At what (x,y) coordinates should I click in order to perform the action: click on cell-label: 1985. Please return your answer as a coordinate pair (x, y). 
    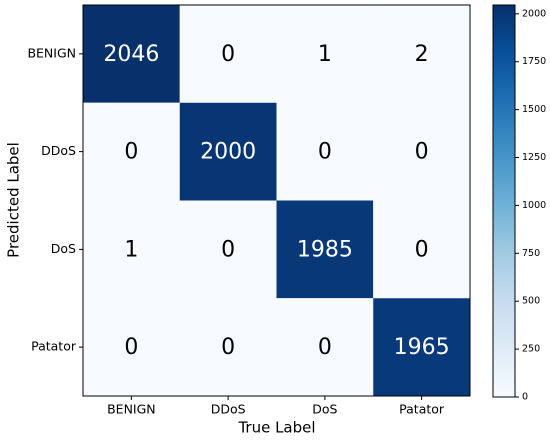
    Looking at the image, I should click on (325, 249).